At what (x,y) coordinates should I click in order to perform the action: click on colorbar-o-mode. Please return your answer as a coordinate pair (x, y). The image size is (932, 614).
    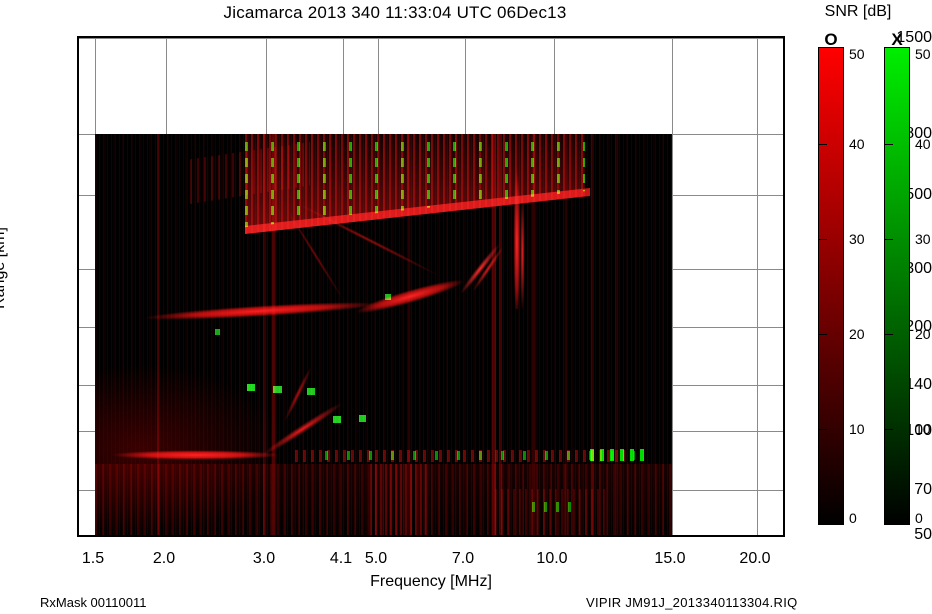
    Looking at the image, I should click on (831, 286).